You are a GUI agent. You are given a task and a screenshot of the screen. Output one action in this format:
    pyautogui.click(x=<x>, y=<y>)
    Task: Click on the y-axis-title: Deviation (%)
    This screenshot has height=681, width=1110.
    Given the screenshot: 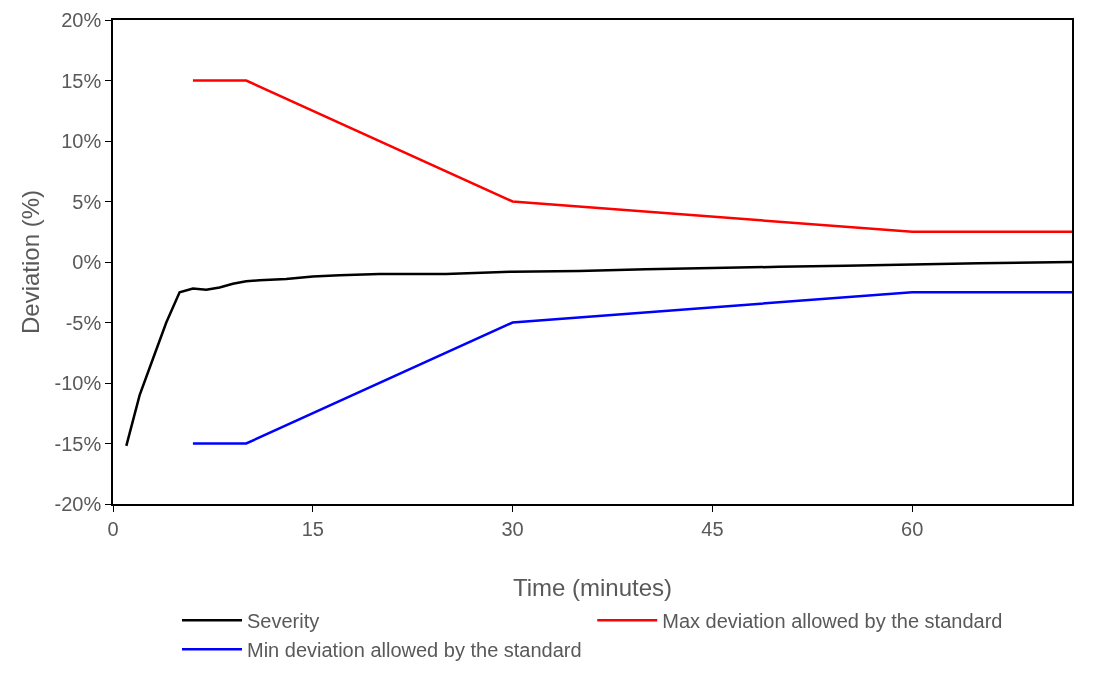 What is the action you would take?
    pyautogui.click(x=31, y=262)
    